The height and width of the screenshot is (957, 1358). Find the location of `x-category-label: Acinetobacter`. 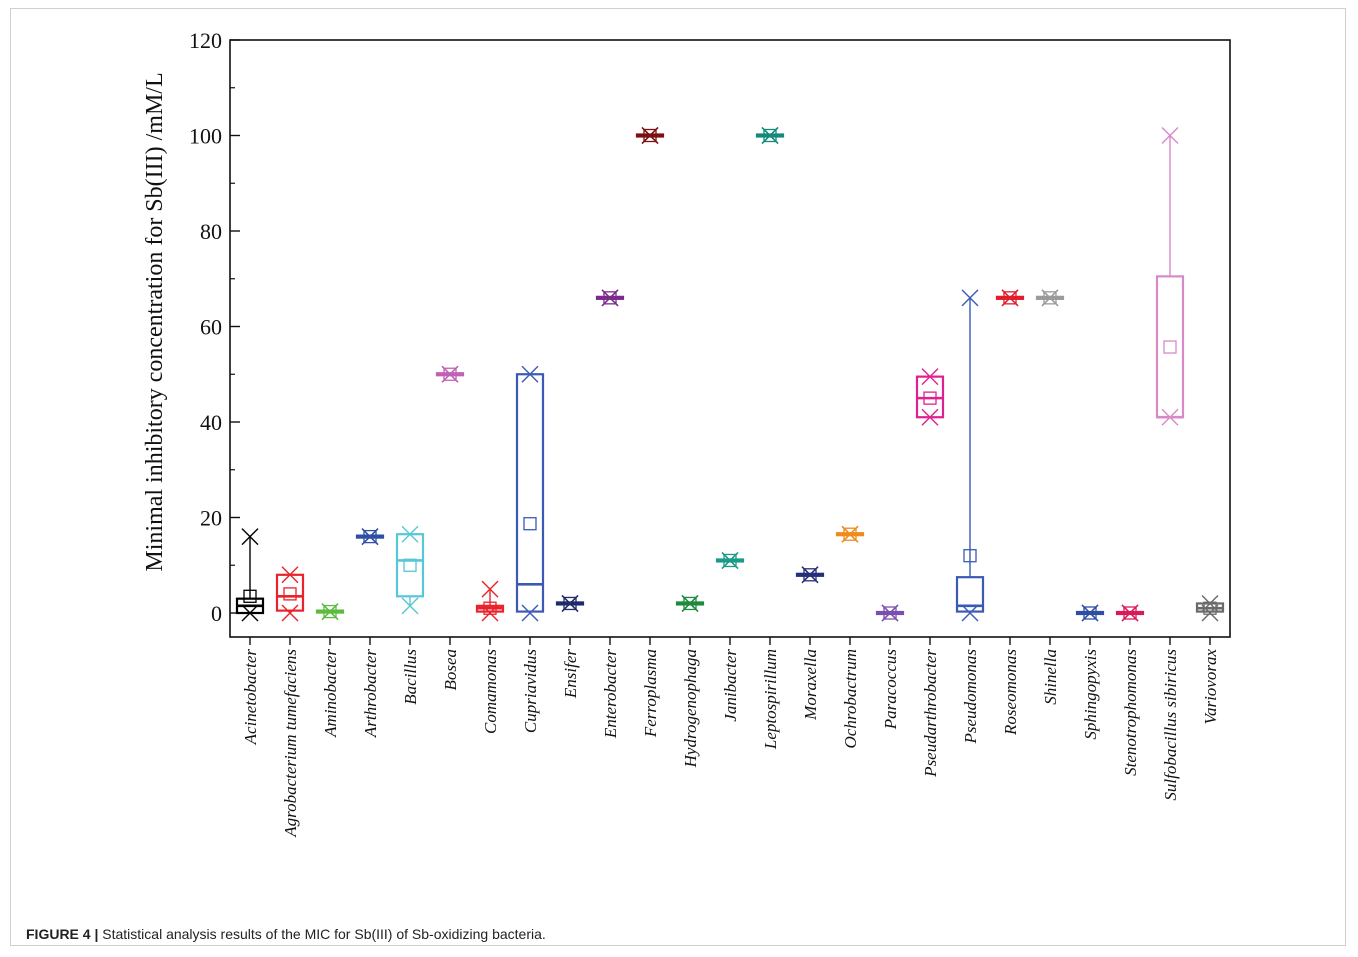

x-category-label: Acinetobacter is located at coordinates (250, 697).